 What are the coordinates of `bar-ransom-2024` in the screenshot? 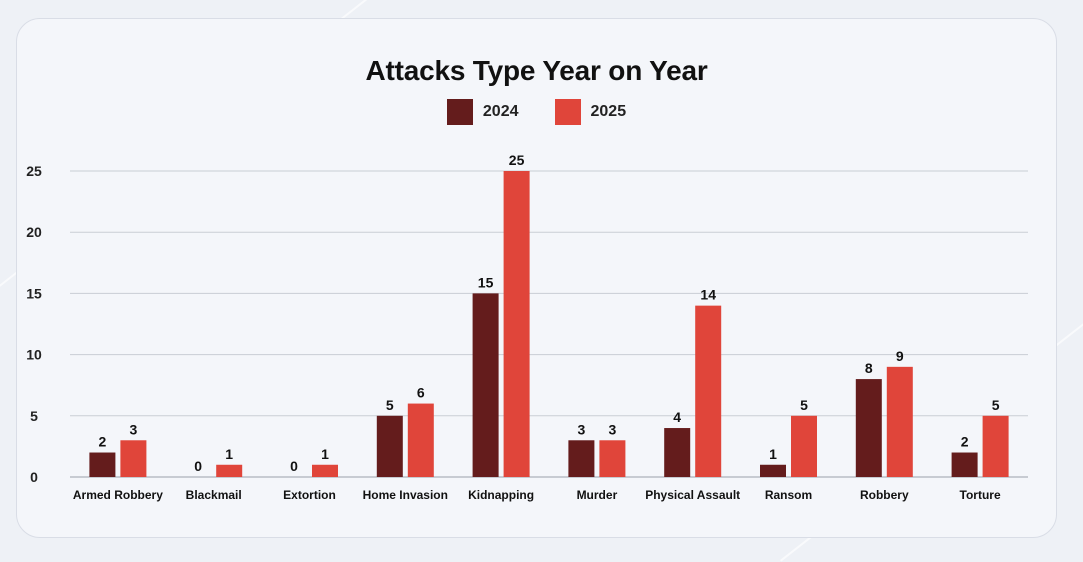 It's located at (773, 470).